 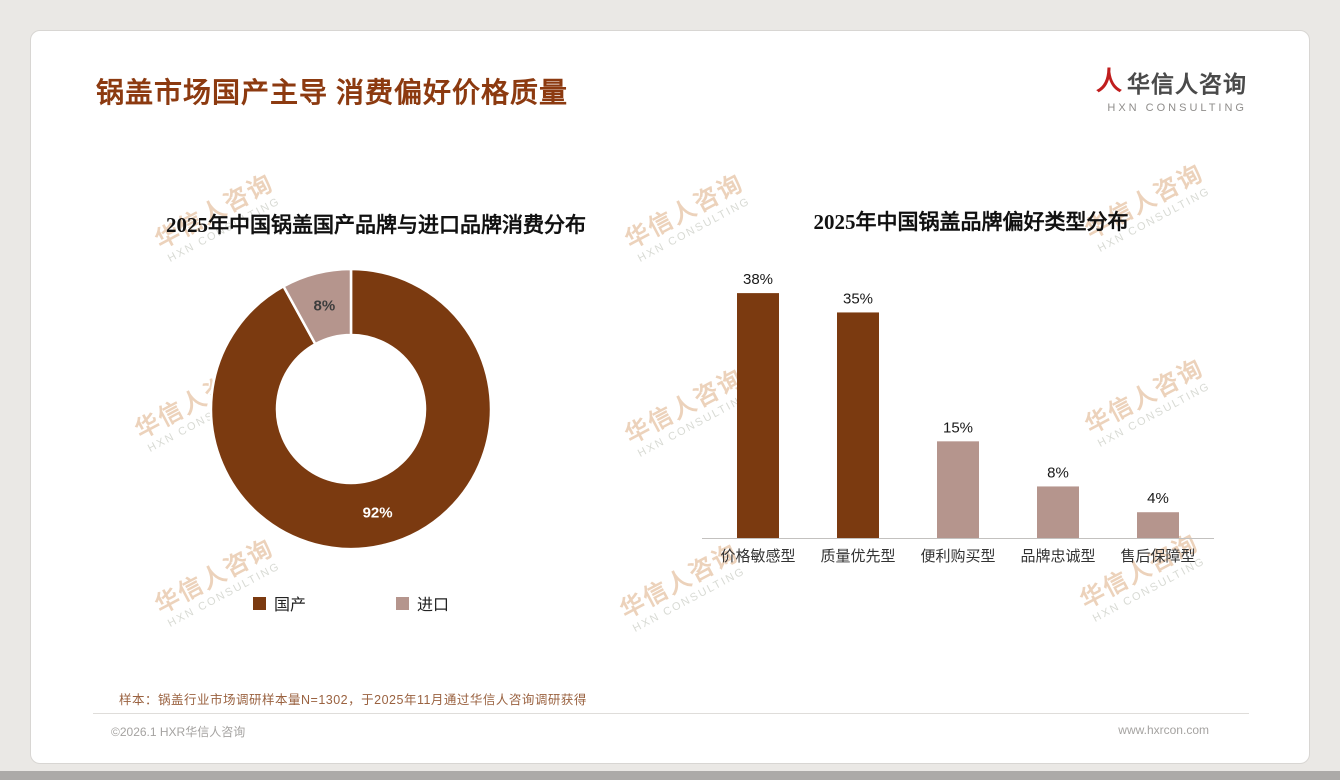 What do you see at coordinates (1163, 730) in the screenshot?
I see `website-url: www.hxrcon.com` at bounding box center [1163, 730].